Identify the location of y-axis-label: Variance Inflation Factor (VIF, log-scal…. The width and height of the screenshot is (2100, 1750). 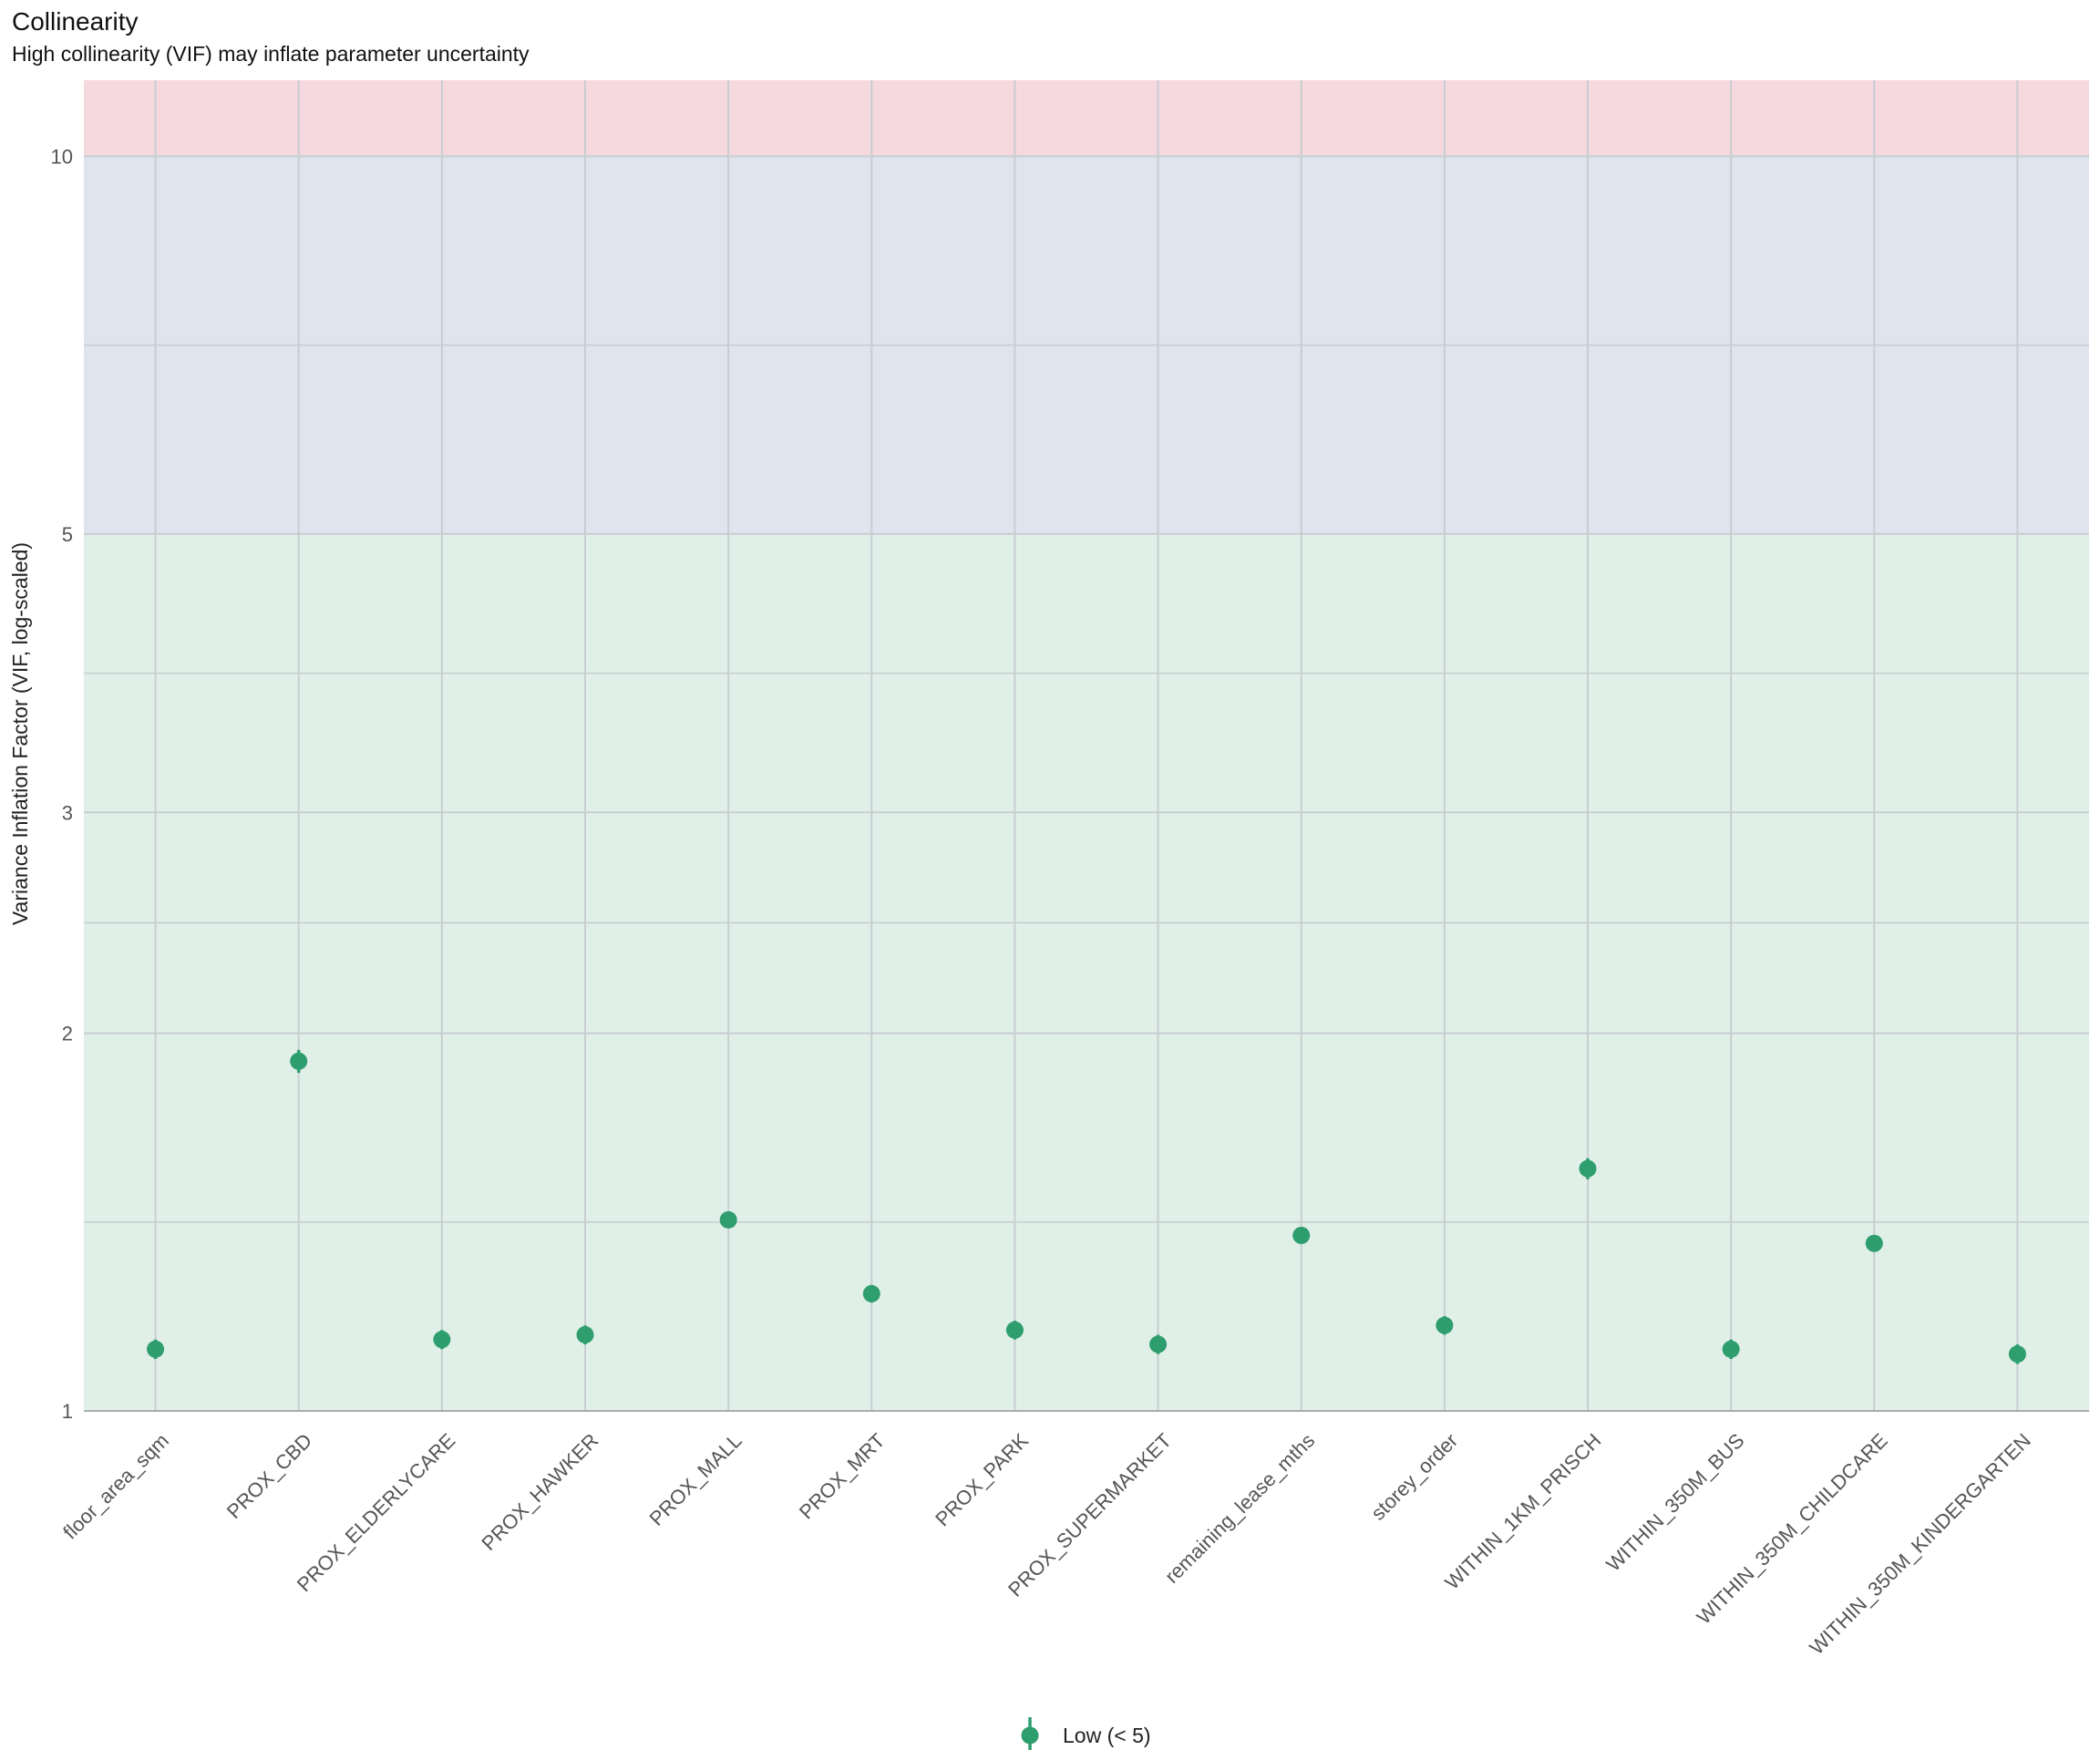
(20, 733).